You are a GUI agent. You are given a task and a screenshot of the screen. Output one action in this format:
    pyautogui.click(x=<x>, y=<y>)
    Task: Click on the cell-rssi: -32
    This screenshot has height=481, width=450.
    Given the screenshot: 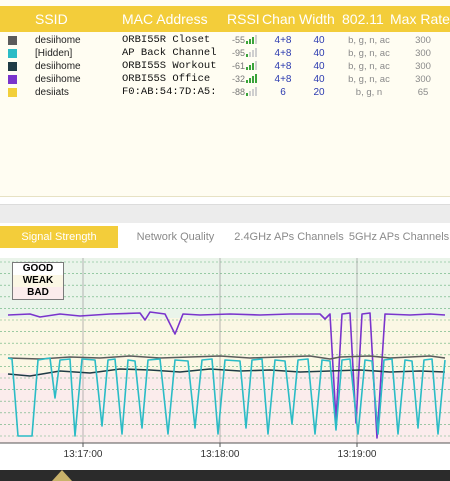 What is the action you would take?
    pyautogui.click(x=248, y=79)
    